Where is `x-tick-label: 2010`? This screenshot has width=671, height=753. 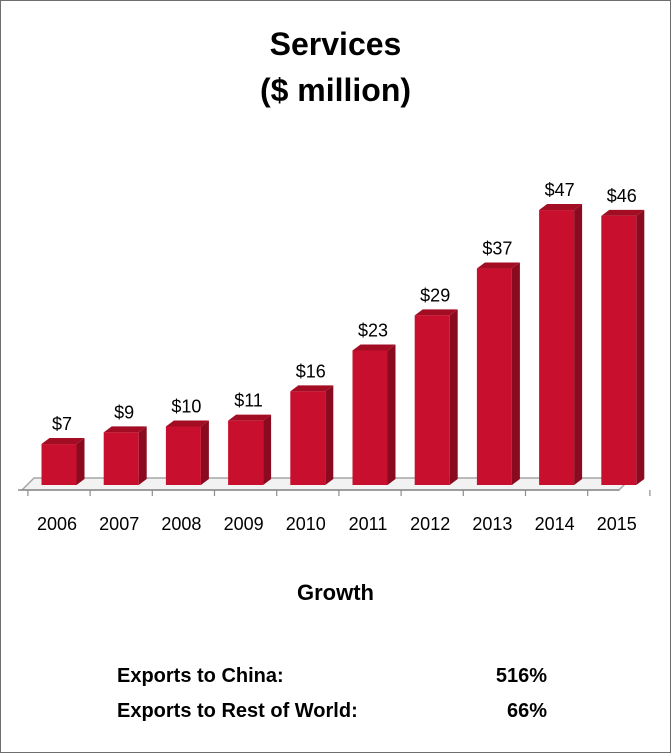 x-tick-label: 2010 is located at coordinates (306, 524).